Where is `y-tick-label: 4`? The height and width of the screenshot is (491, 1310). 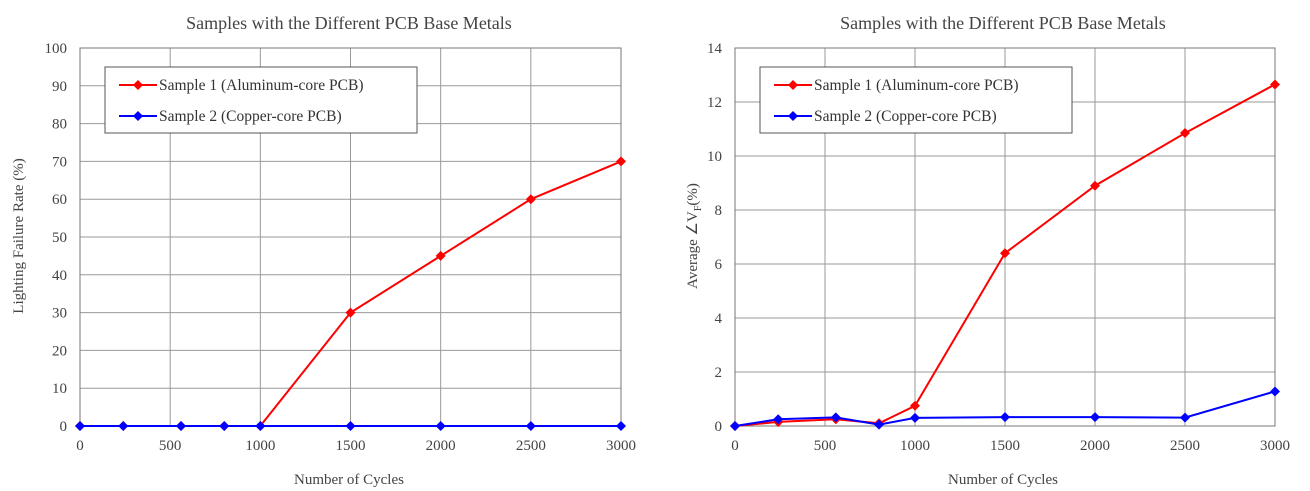
y-tick-label: 4 is located at coordinates (719, 319).